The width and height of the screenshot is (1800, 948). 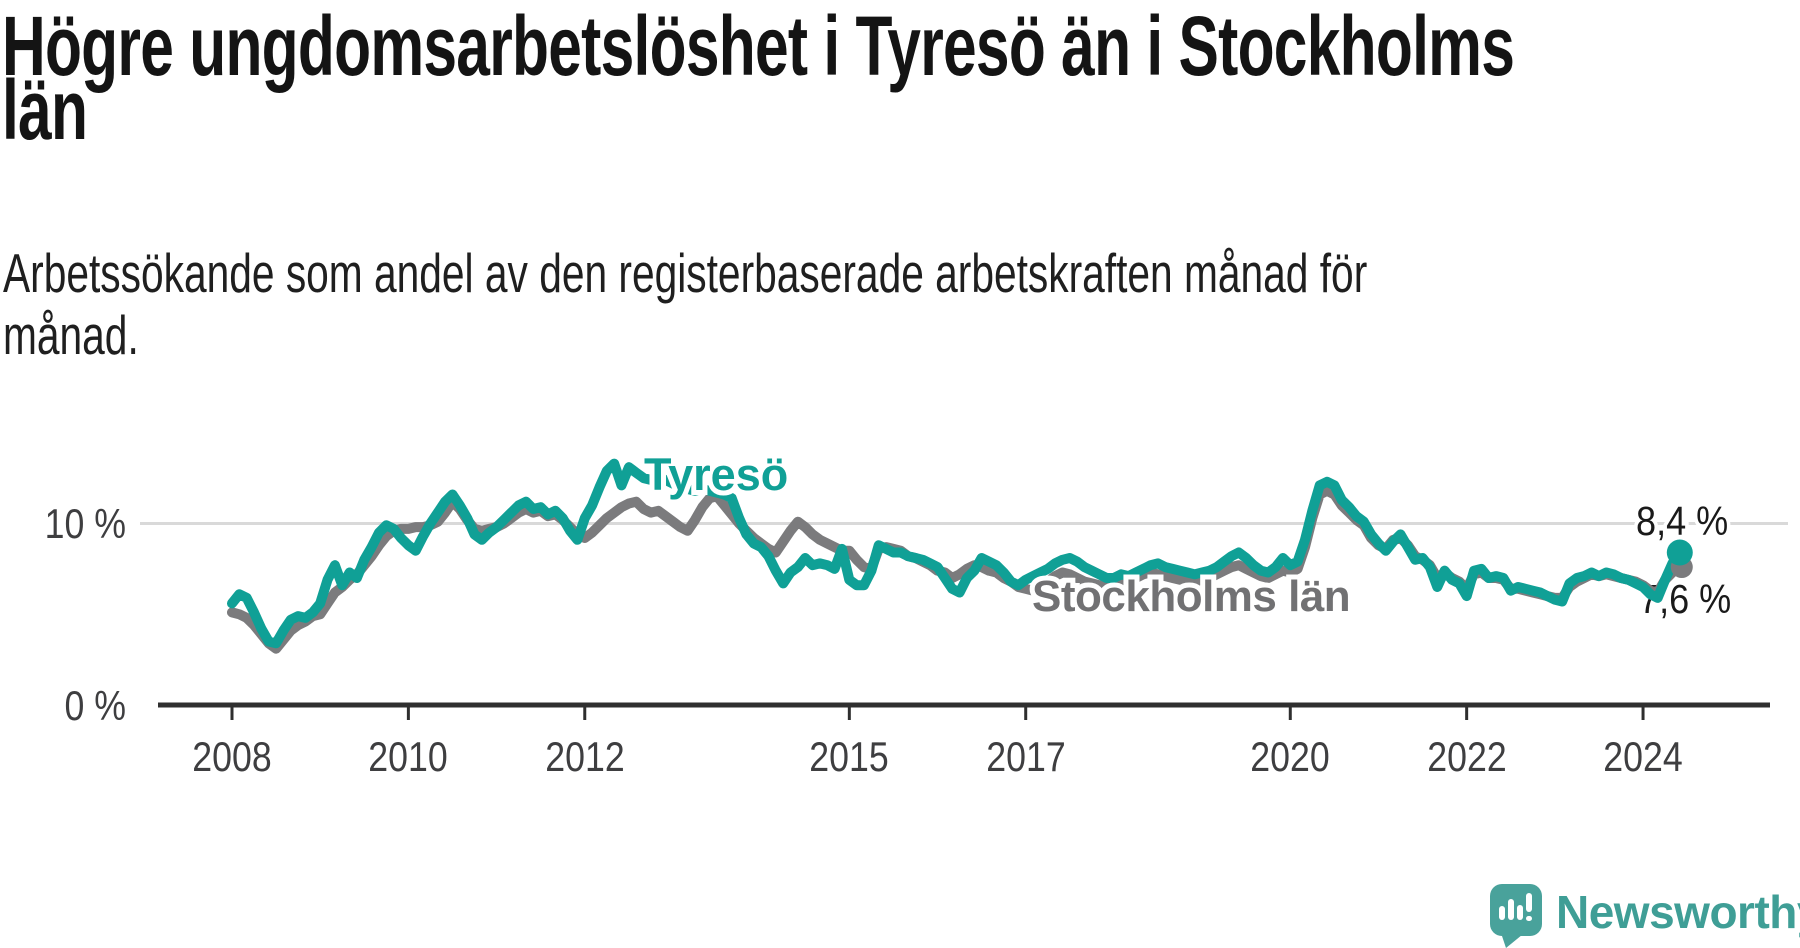 I want to click on x-axis-label-2010: 2010, so click(x=408, y=756).